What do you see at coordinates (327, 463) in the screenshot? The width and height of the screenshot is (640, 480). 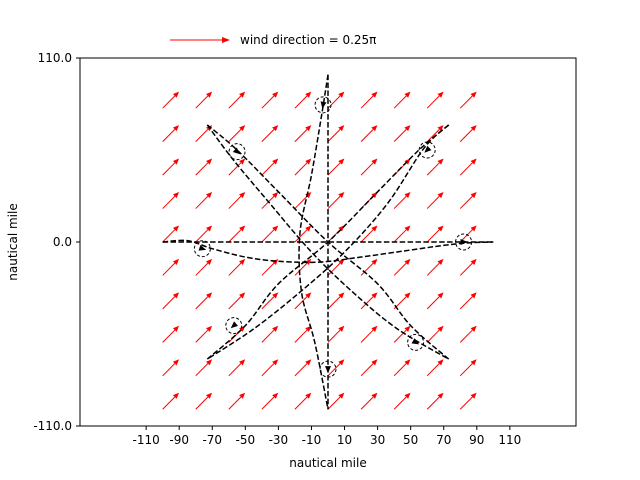 I see `x-axis-label: nautical mile` at bounding box center [327, 463].